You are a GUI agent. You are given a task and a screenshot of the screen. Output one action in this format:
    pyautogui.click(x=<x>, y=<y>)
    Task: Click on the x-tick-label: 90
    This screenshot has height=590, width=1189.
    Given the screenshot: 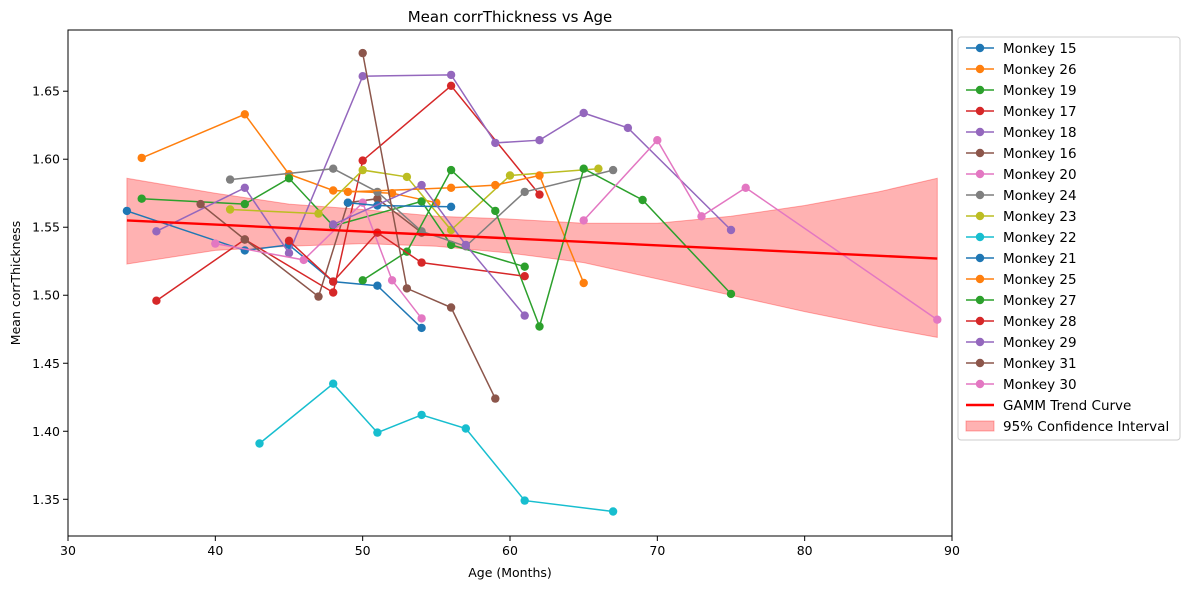 What is the action you would take?
    pyautogui.click(x=952, y=550)
    